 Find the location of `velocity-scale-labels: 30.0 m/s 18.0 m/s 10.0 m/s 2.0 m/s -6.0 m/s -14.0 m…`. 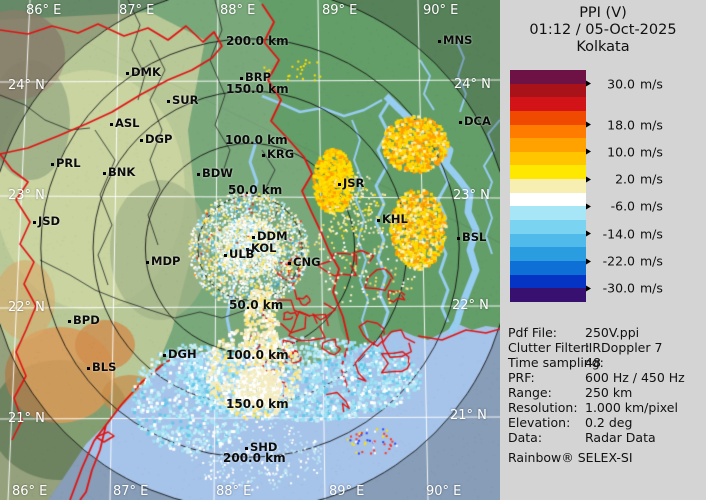

velocity-scale-labels: 30.0 m/s 18.0 m/s 10.0 m/s 2.0 m/s -6.0 m/s -14.0 m… is located at coordinates (645, 186).